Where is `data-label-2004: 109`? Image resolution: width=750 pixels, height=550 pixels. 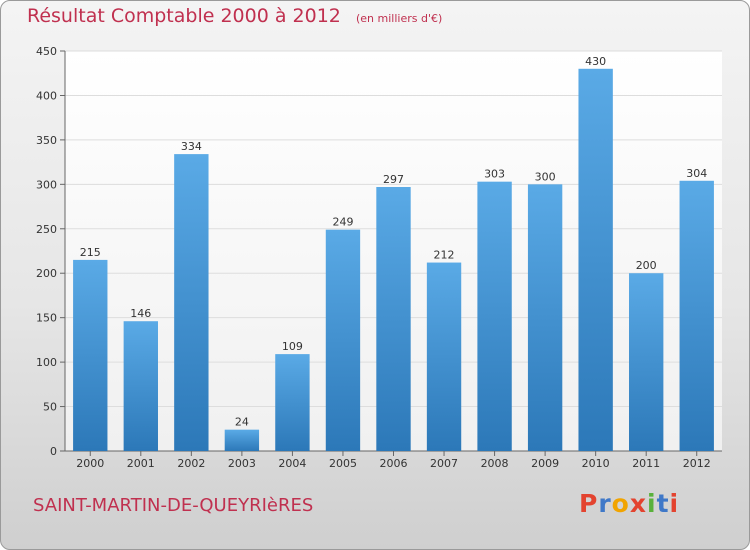 data-label-2004: 109 is located at coordinates (292, 346).